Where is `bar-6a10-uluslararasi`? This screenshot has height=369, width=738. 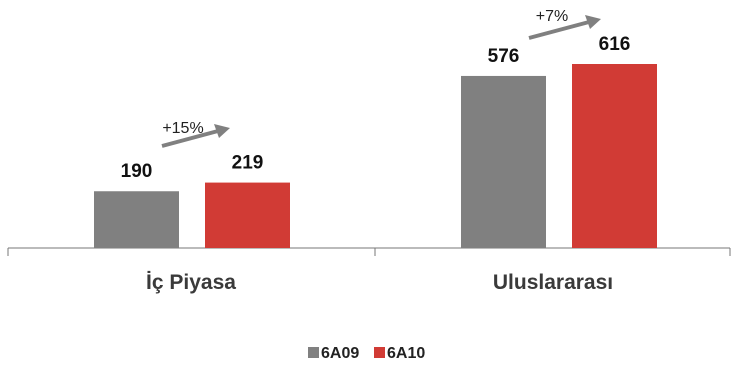 bar-6a10-uluslararasi is located at coordinates (614, 156).